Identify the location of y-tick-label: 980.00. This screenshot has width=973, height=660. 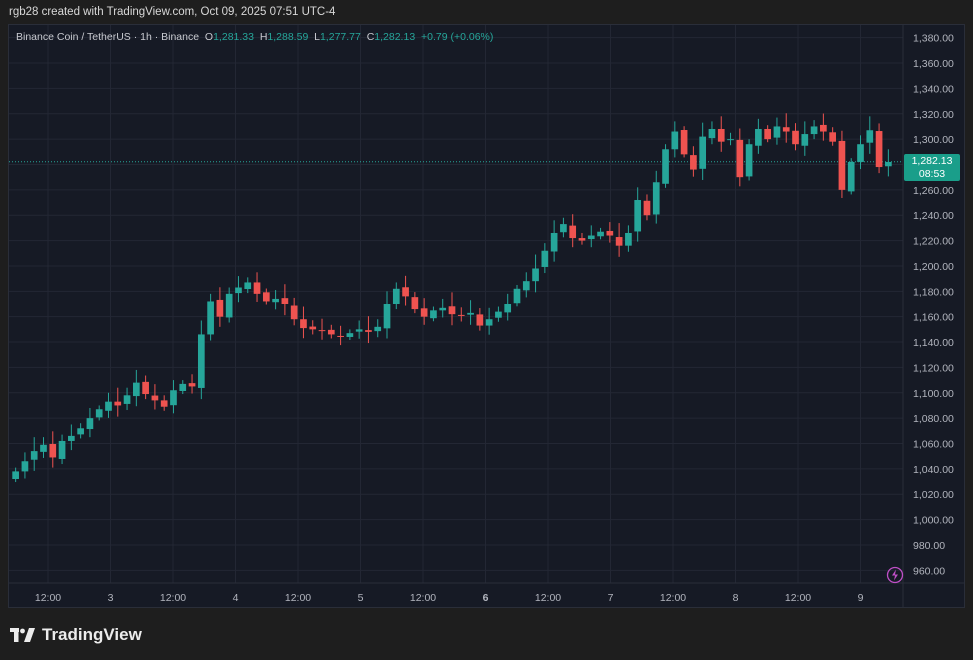
(929, 546).